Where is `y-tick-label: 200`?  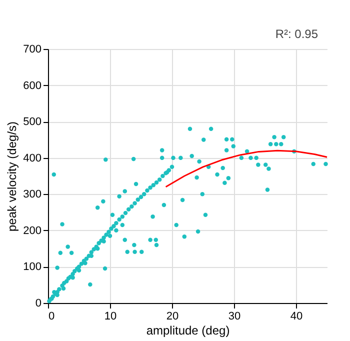
y-tick-label: 200 is located at coordinates (32, 230).